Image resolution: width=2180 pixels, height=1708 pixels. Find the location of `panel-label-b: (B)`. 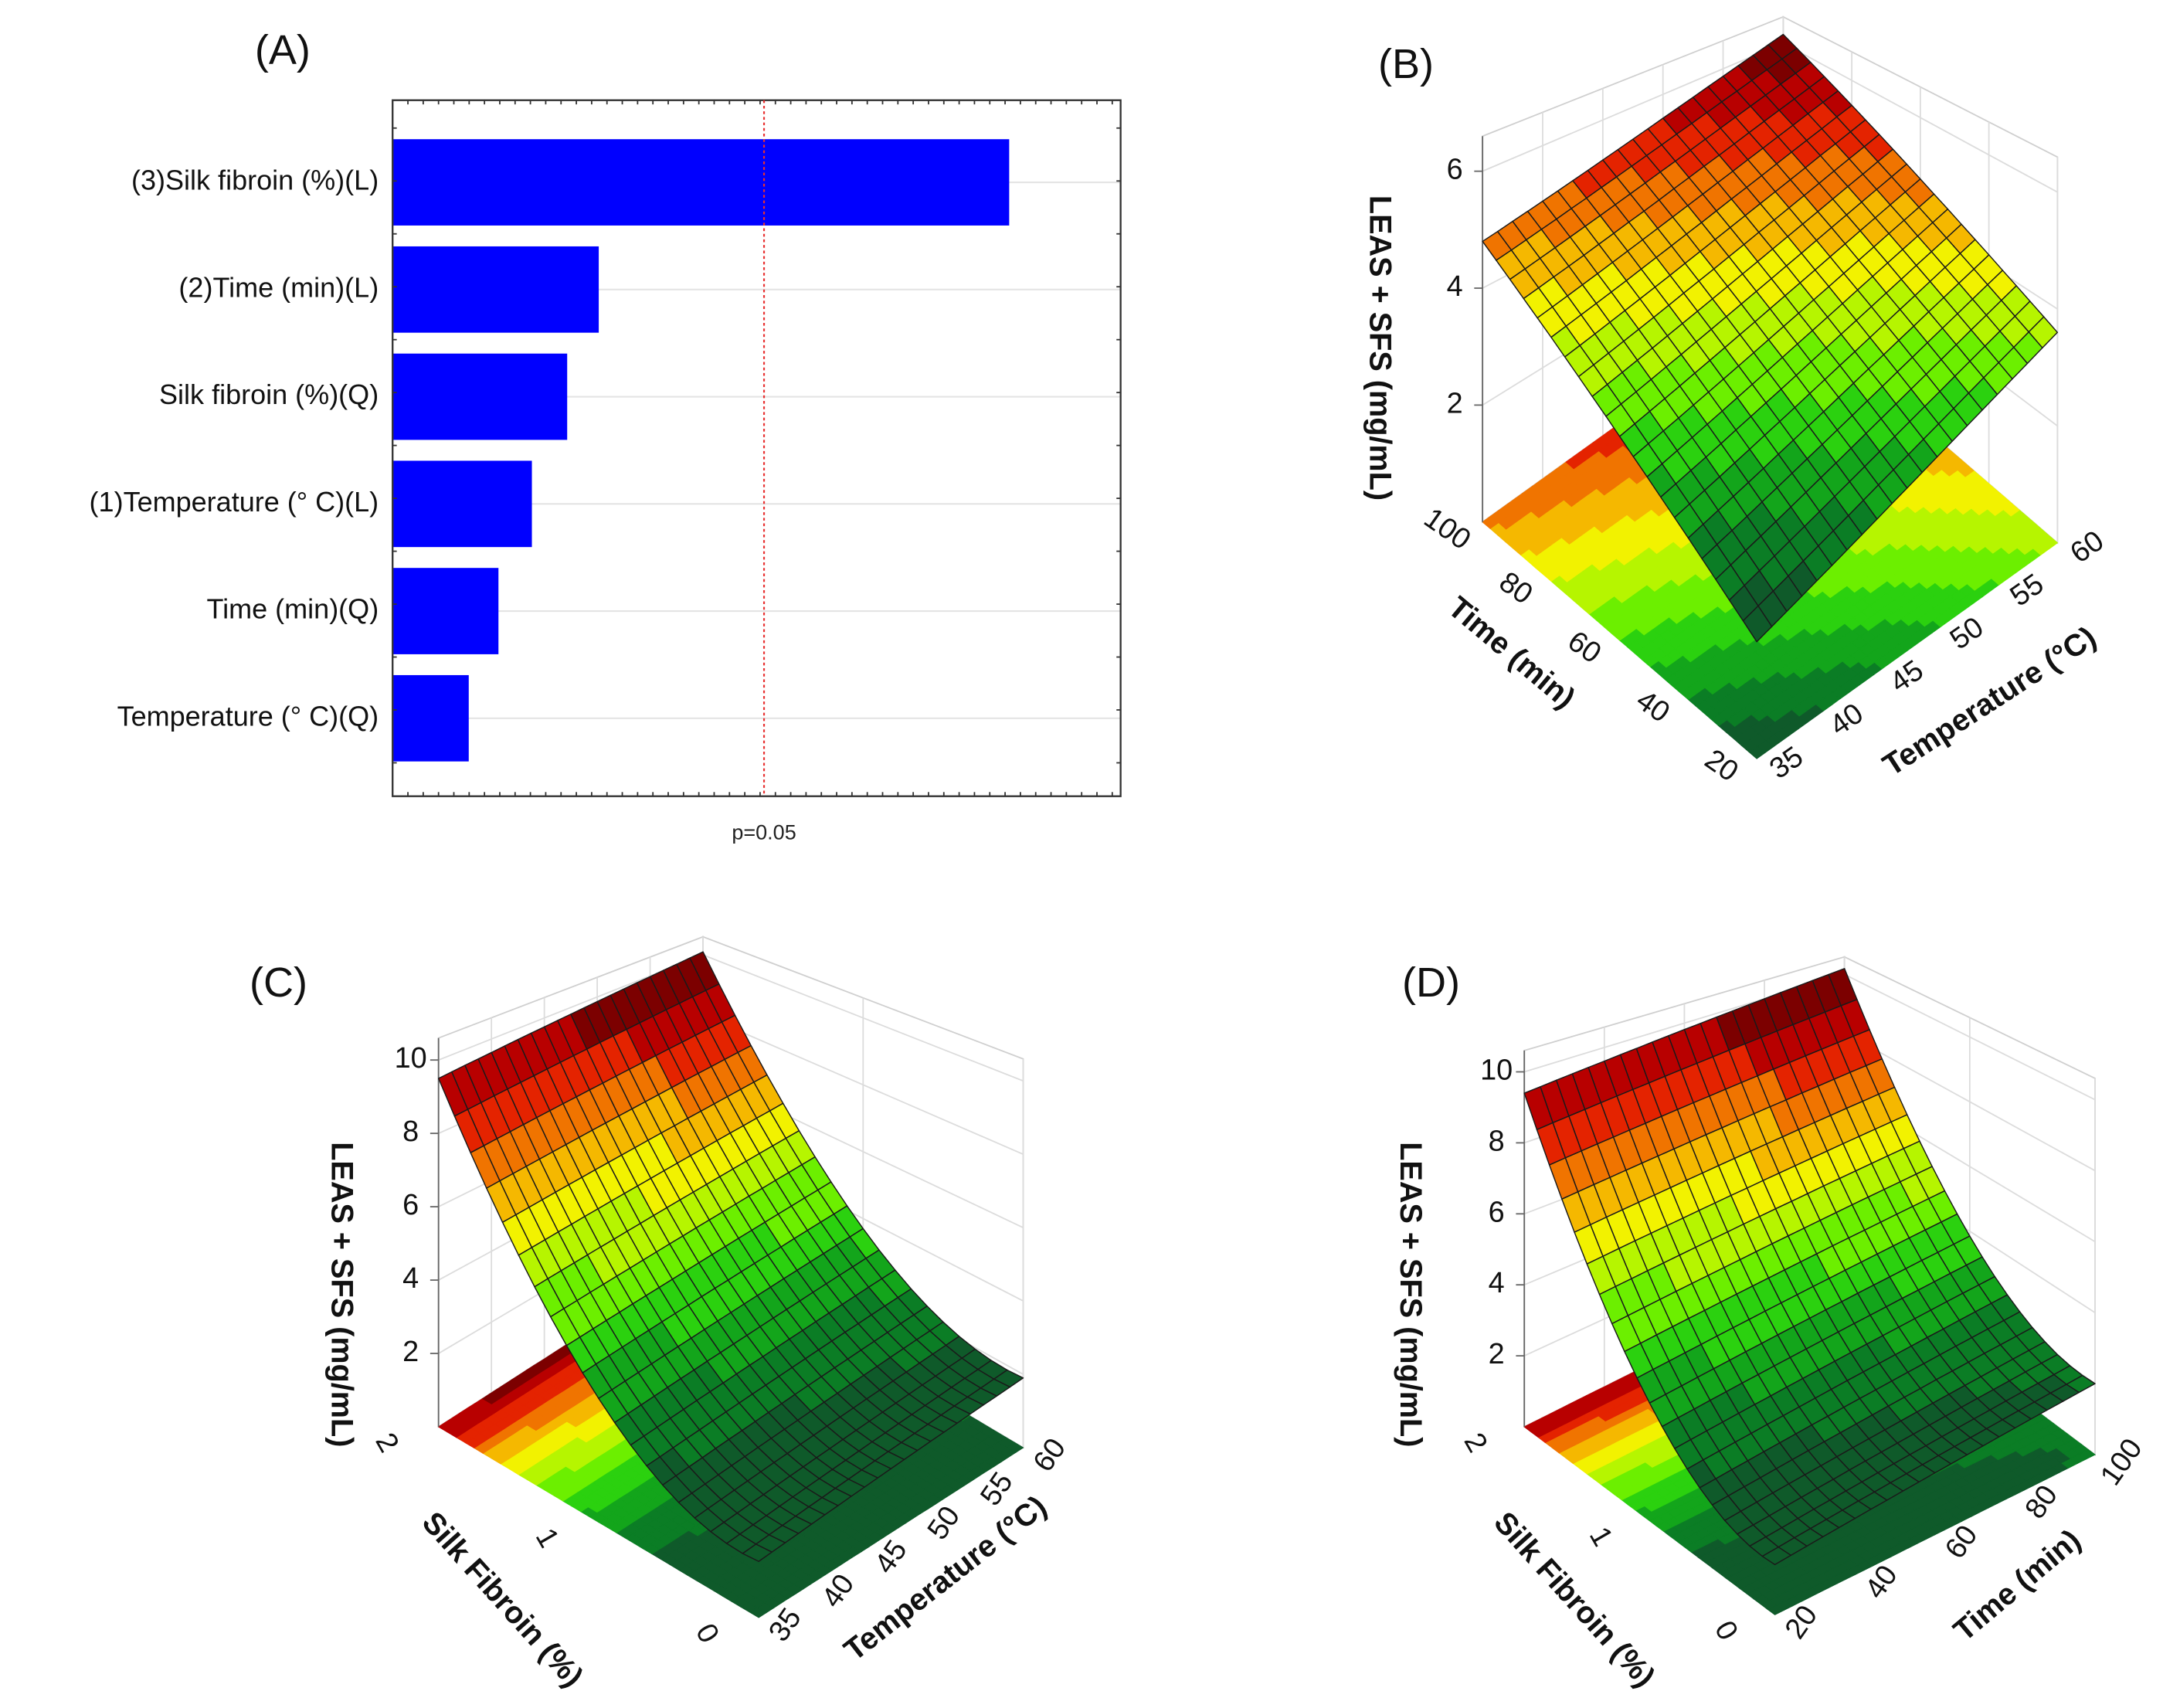

panel-label-b: (B) is located at coordinates (1406, 64).